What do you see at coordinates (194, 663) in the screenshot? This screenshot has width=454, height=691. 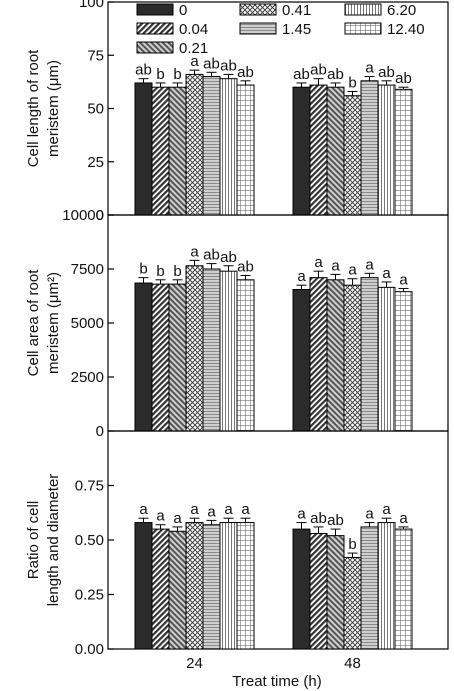 I see `x-tick-label-24: 24` at bounding box center [194, 663].